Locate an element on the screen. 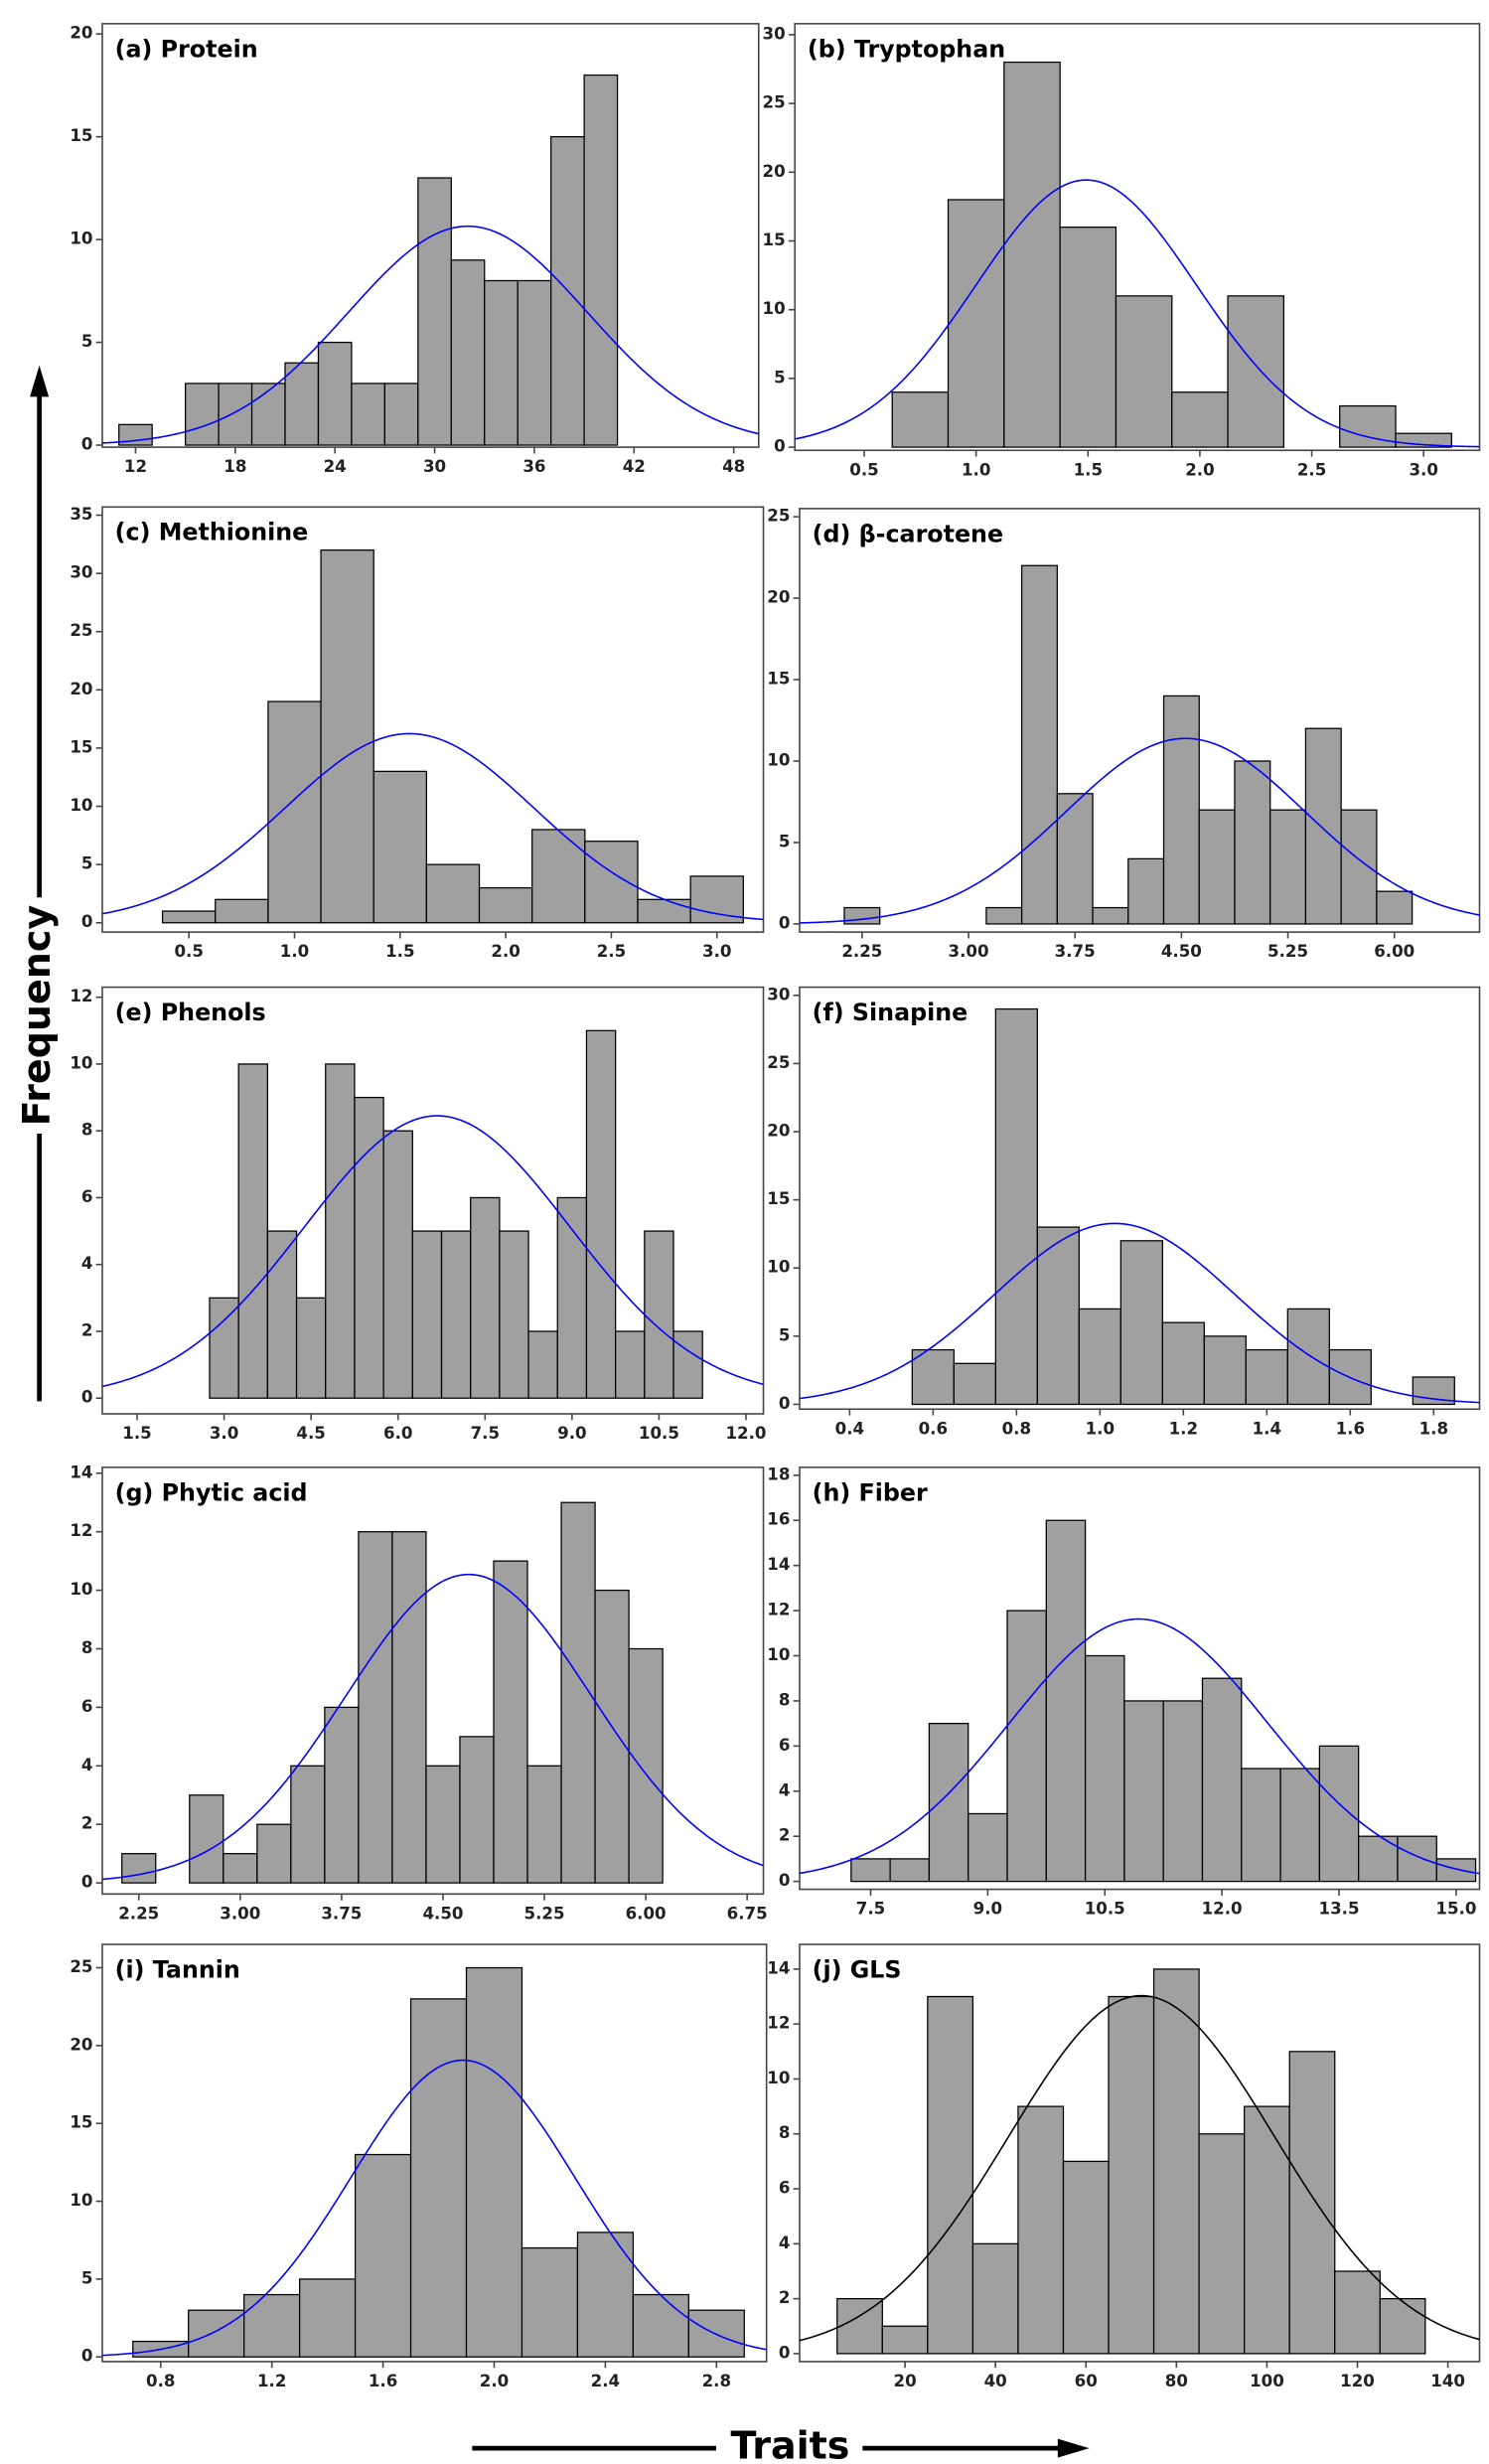 The width and height of the screenshot is (1489, 2464). y-tick-label: 18 is located at coordinates (779, 1474).